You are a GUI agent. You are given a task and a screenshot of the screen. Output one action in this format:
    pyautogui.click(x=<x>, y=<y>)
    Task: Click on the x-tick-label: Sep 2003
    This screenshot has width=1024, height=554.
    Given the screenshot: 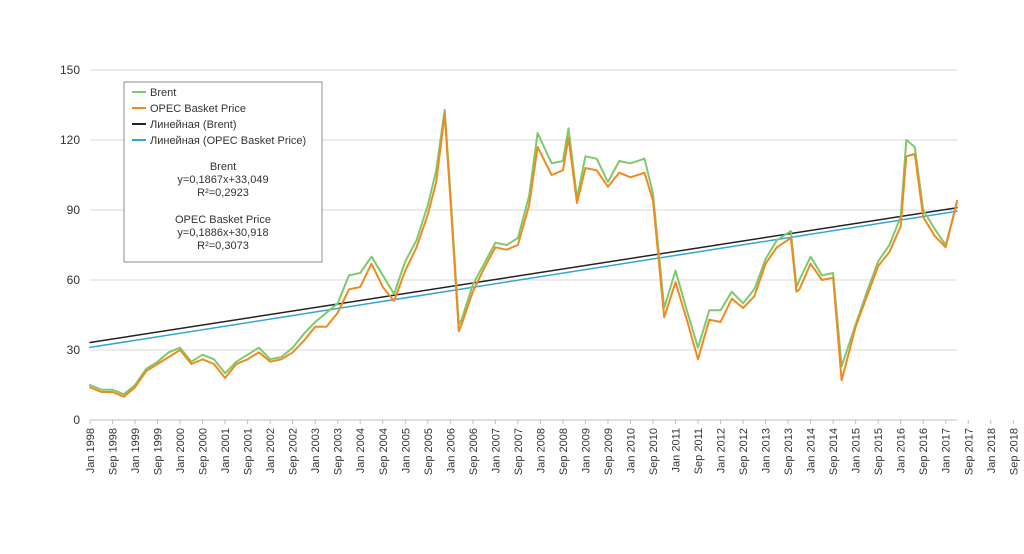 What is the action you would take?
    pyautogui.click(x=339, y=451)
    